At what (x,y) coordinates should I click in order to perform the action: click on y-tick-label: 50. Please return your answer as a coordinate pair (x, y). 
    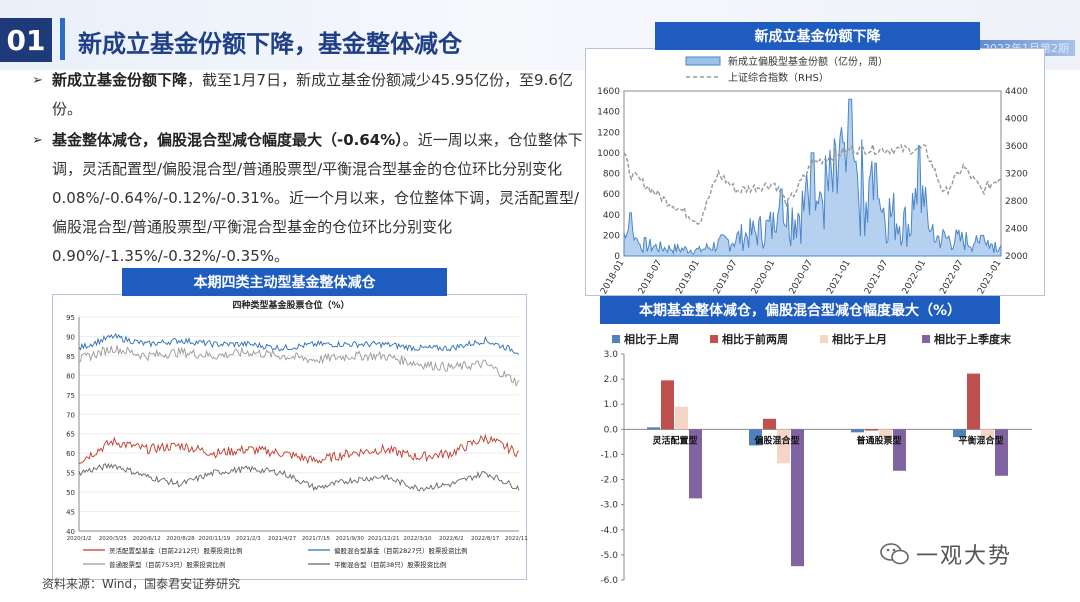
    Looking at the image, I should click on (70, 493).